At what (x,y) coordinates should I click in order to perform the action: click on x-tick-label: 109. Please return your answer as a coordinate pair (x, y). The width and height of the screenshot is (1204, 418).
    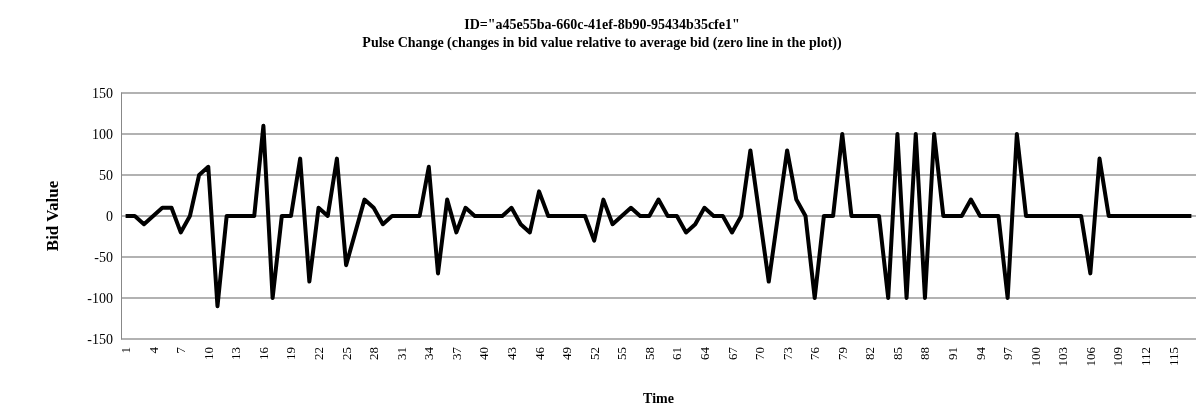
    Looking at the image, I should click on (1118, 357).